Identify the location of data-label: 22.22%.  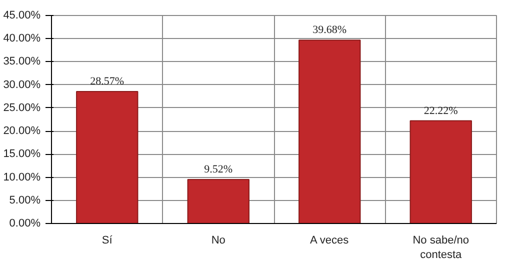
(441, 110).